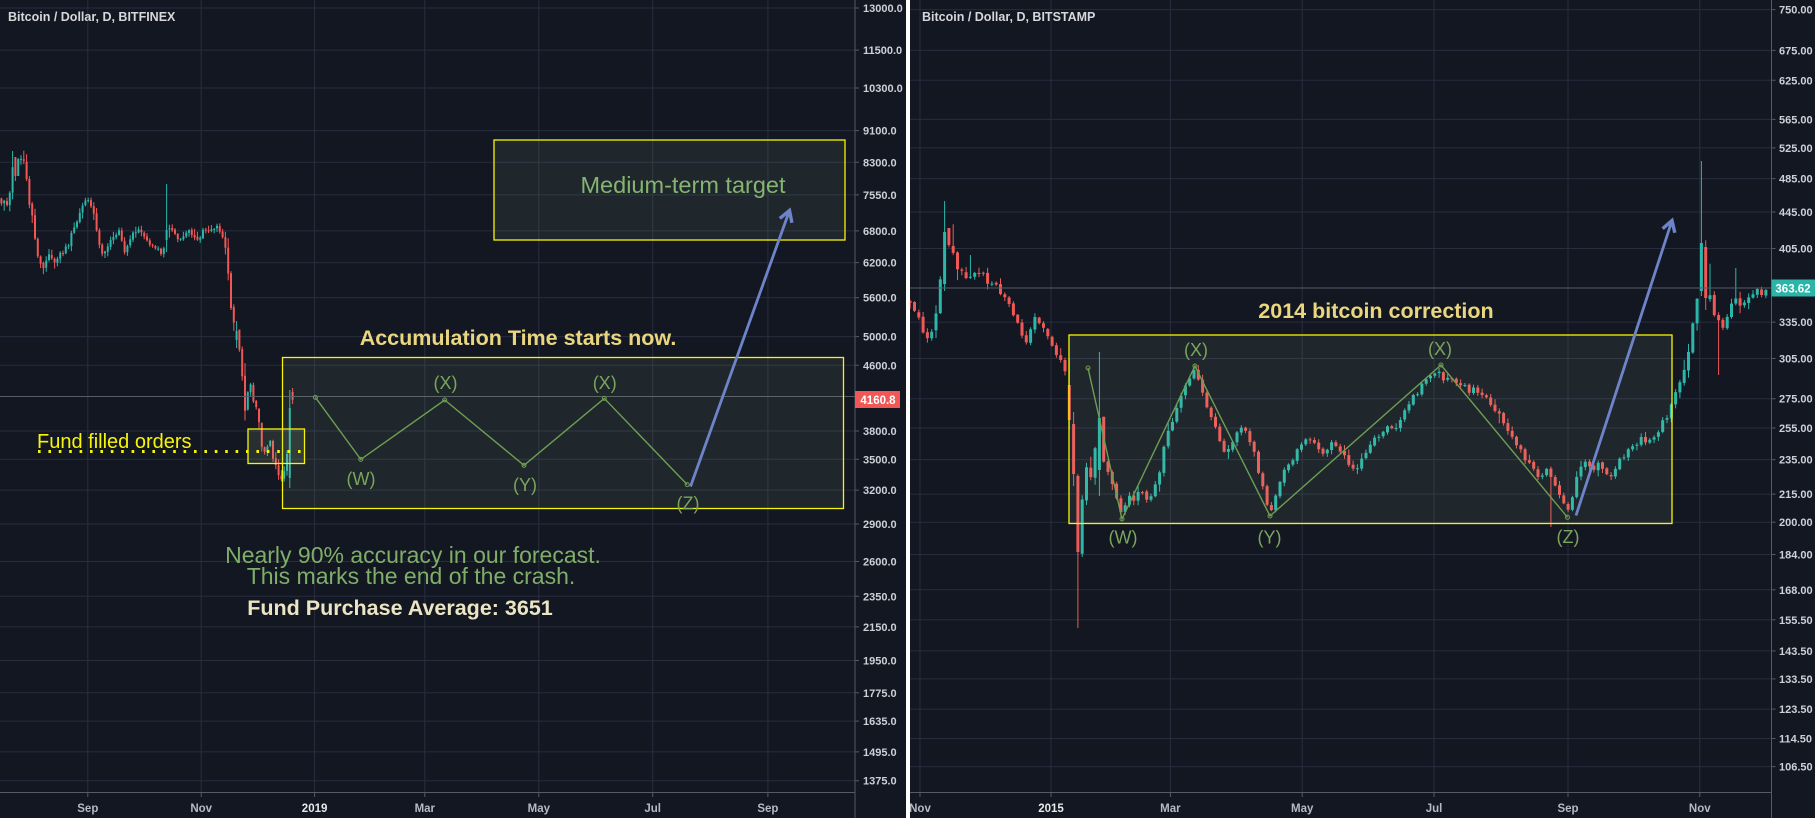 The image size is (1815, 818). Describe the element at coordinates (1796, 591) in the screenshot. I see `svg-text: 168.00` at that location.